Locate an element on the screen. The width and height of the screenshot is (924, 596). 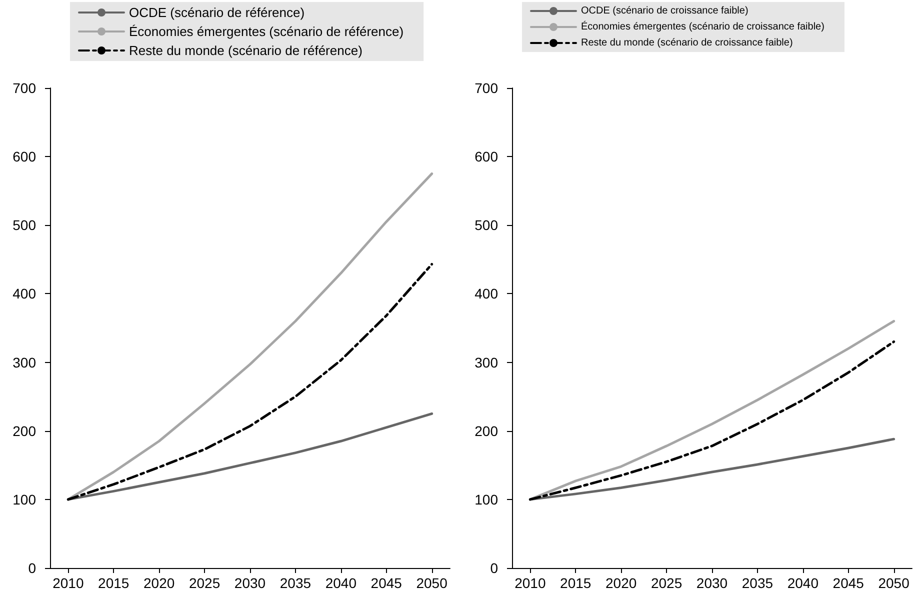
legend-label: Économies émergentes (scénario de croissance faible) is located at coordinates (702, 26).